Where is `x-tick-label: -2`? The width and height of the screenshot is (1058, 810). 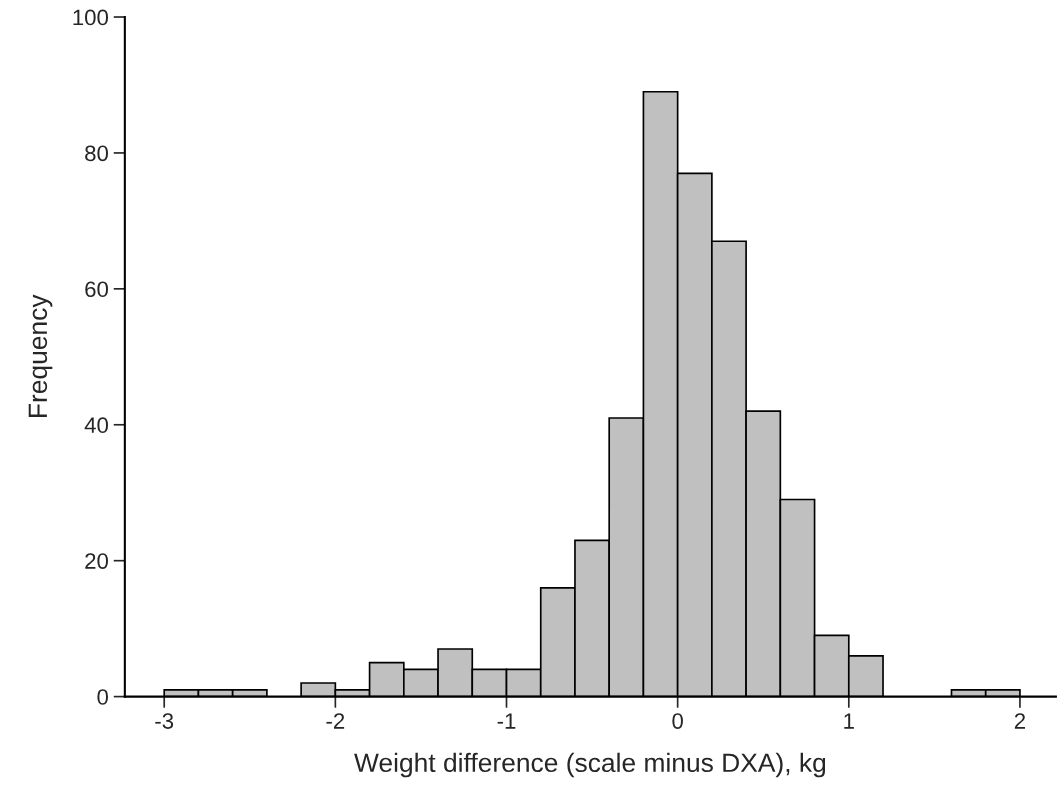 x-tick-label: -2 is located at coordinates (335, 721).